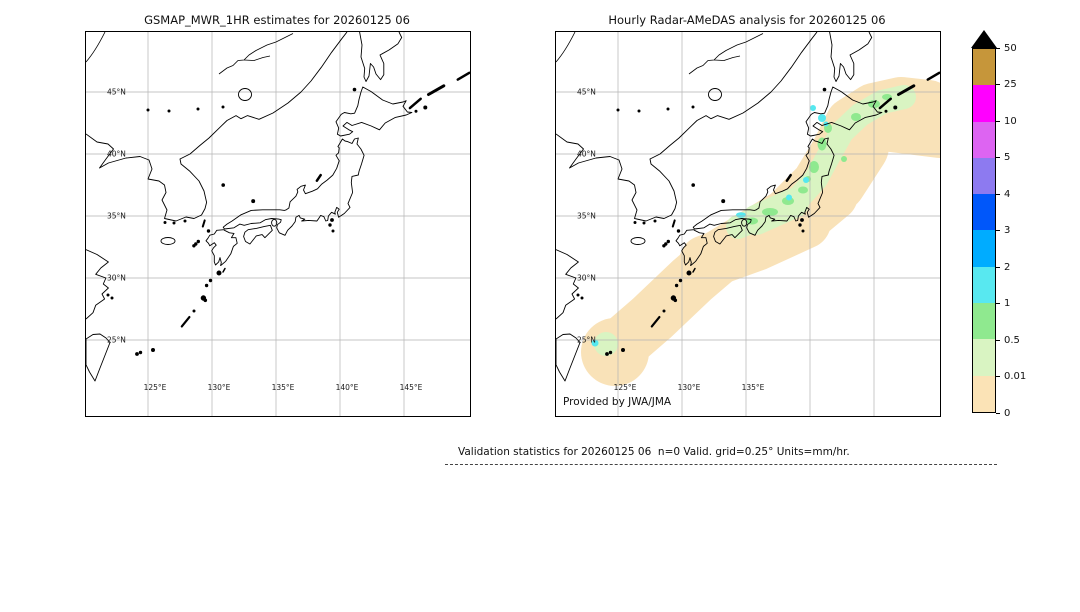 The height and width of the screenshot is (612, 1080). Describe the element at coordinates (1003, 413) in the screenshot. I see `colorbar-tick-label: 0` at that location.